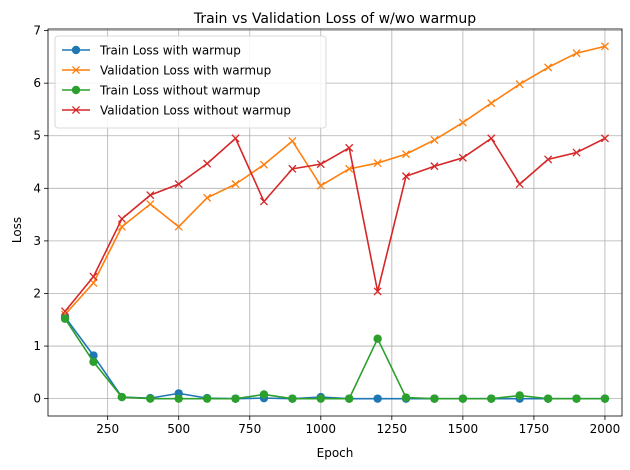  Describe the element at coordinates (605, 429) in the screenshot. I see `x-tick-label: 2000` at that location.